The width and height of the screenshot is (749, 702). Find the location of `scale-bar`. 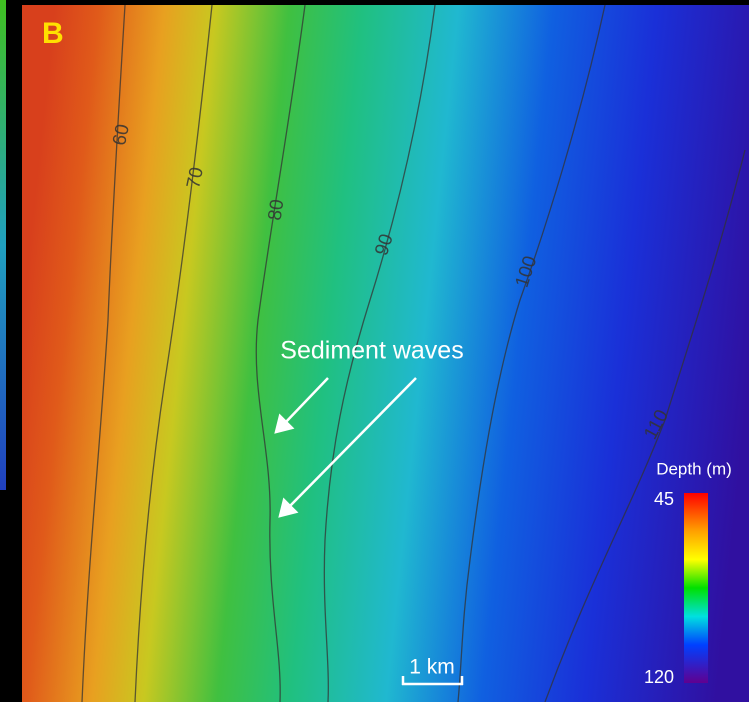

scale-bar is located at coordinates (432, 681).